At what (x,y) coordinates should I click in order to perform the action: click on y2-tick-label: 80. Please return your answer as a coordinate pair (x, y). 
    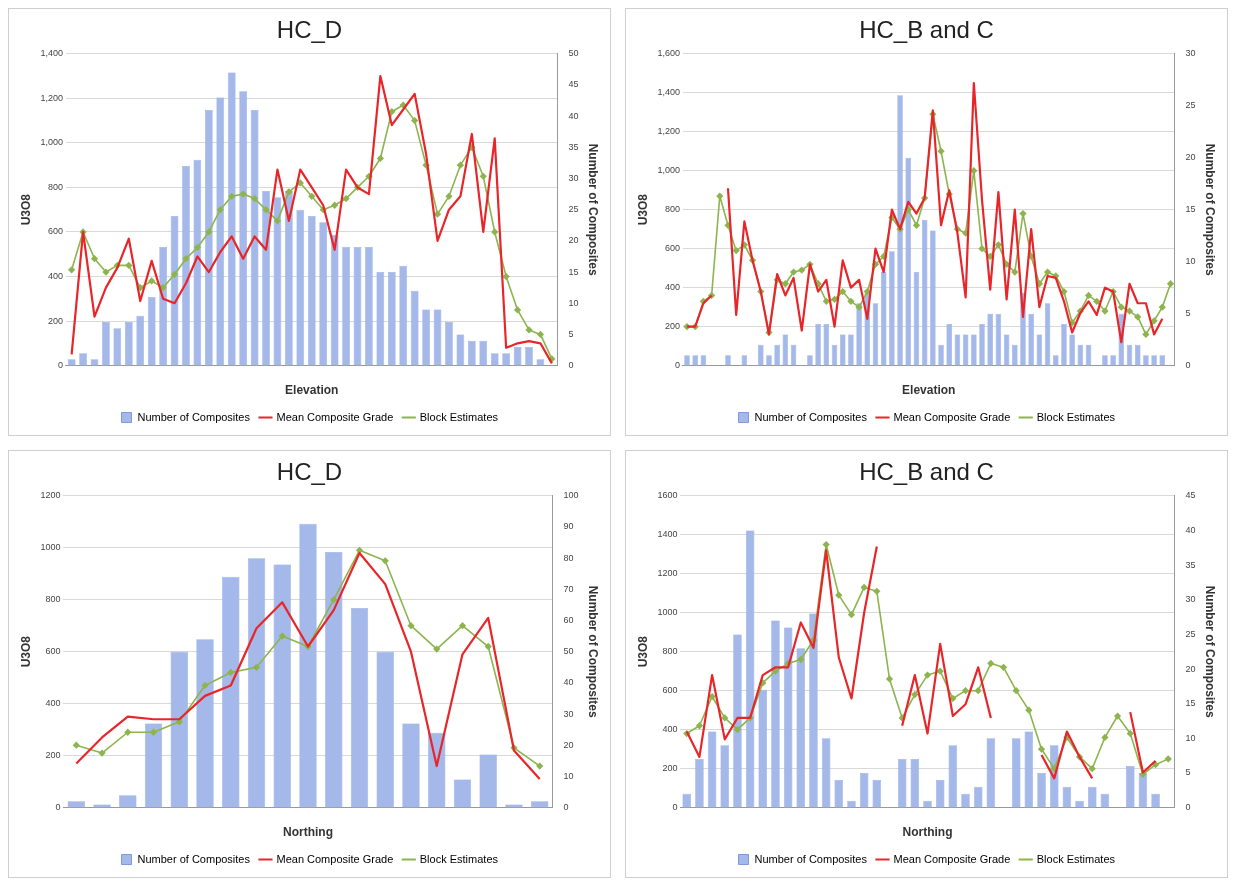
    Looking at the image, I should click on (568, 557).